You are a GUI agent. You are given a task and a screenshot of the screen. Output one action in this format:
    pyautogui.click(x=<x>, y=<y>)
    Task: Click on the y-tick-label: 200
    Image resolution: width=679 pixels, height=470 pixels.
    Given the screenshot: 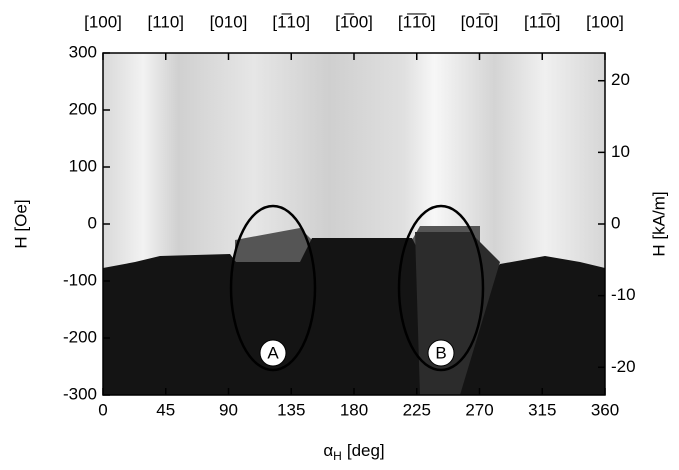 What is the action you would take?
    pyautogui.click(x=83, y=108)
    